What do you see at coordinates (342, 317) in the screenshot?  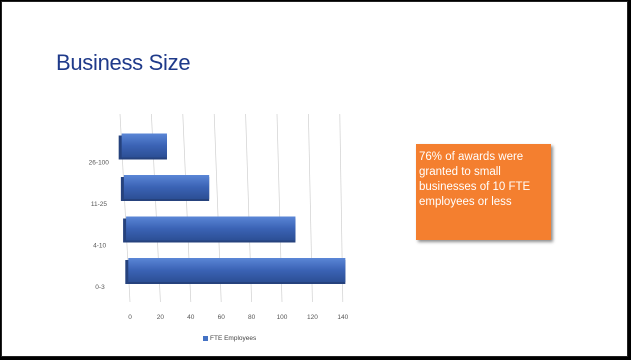 I see `x-tick-label-140: 140` at bounding box center [342, 317].